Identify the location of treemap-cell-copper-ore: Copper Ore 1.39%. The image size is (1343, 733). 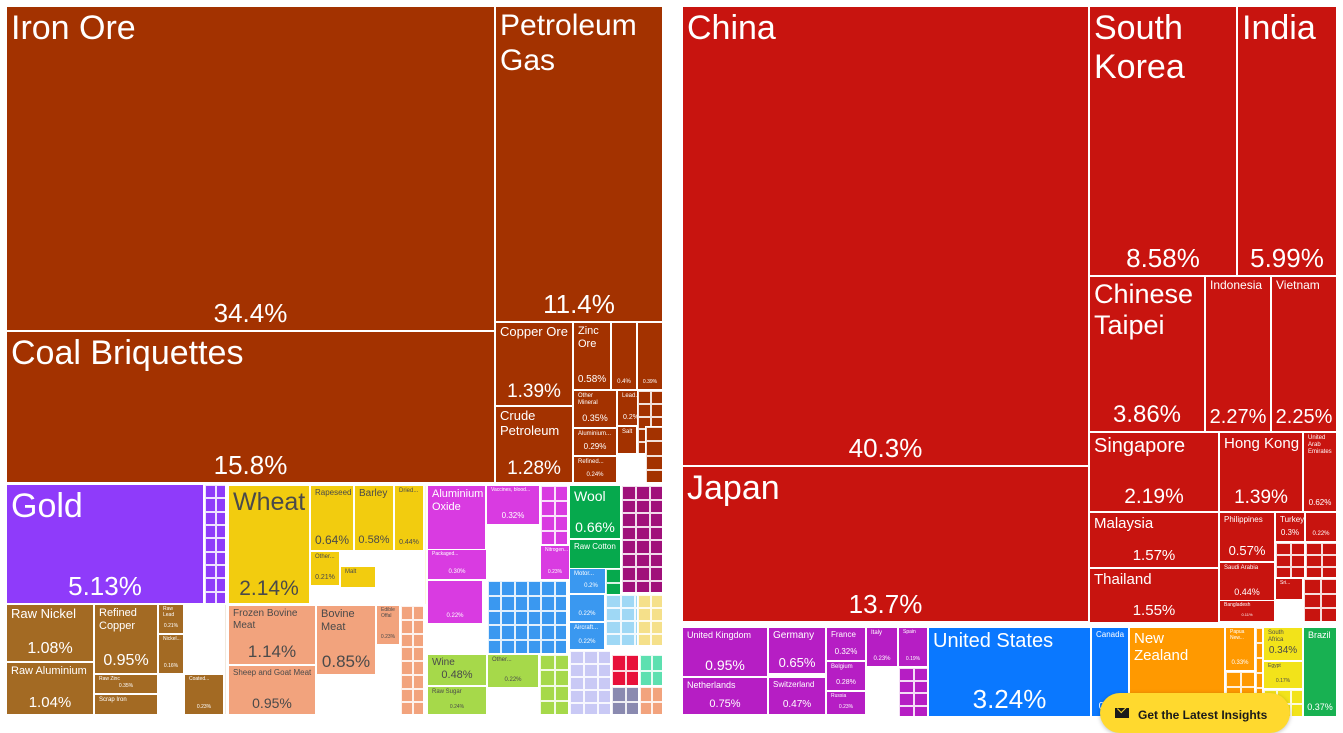
(534, 364).